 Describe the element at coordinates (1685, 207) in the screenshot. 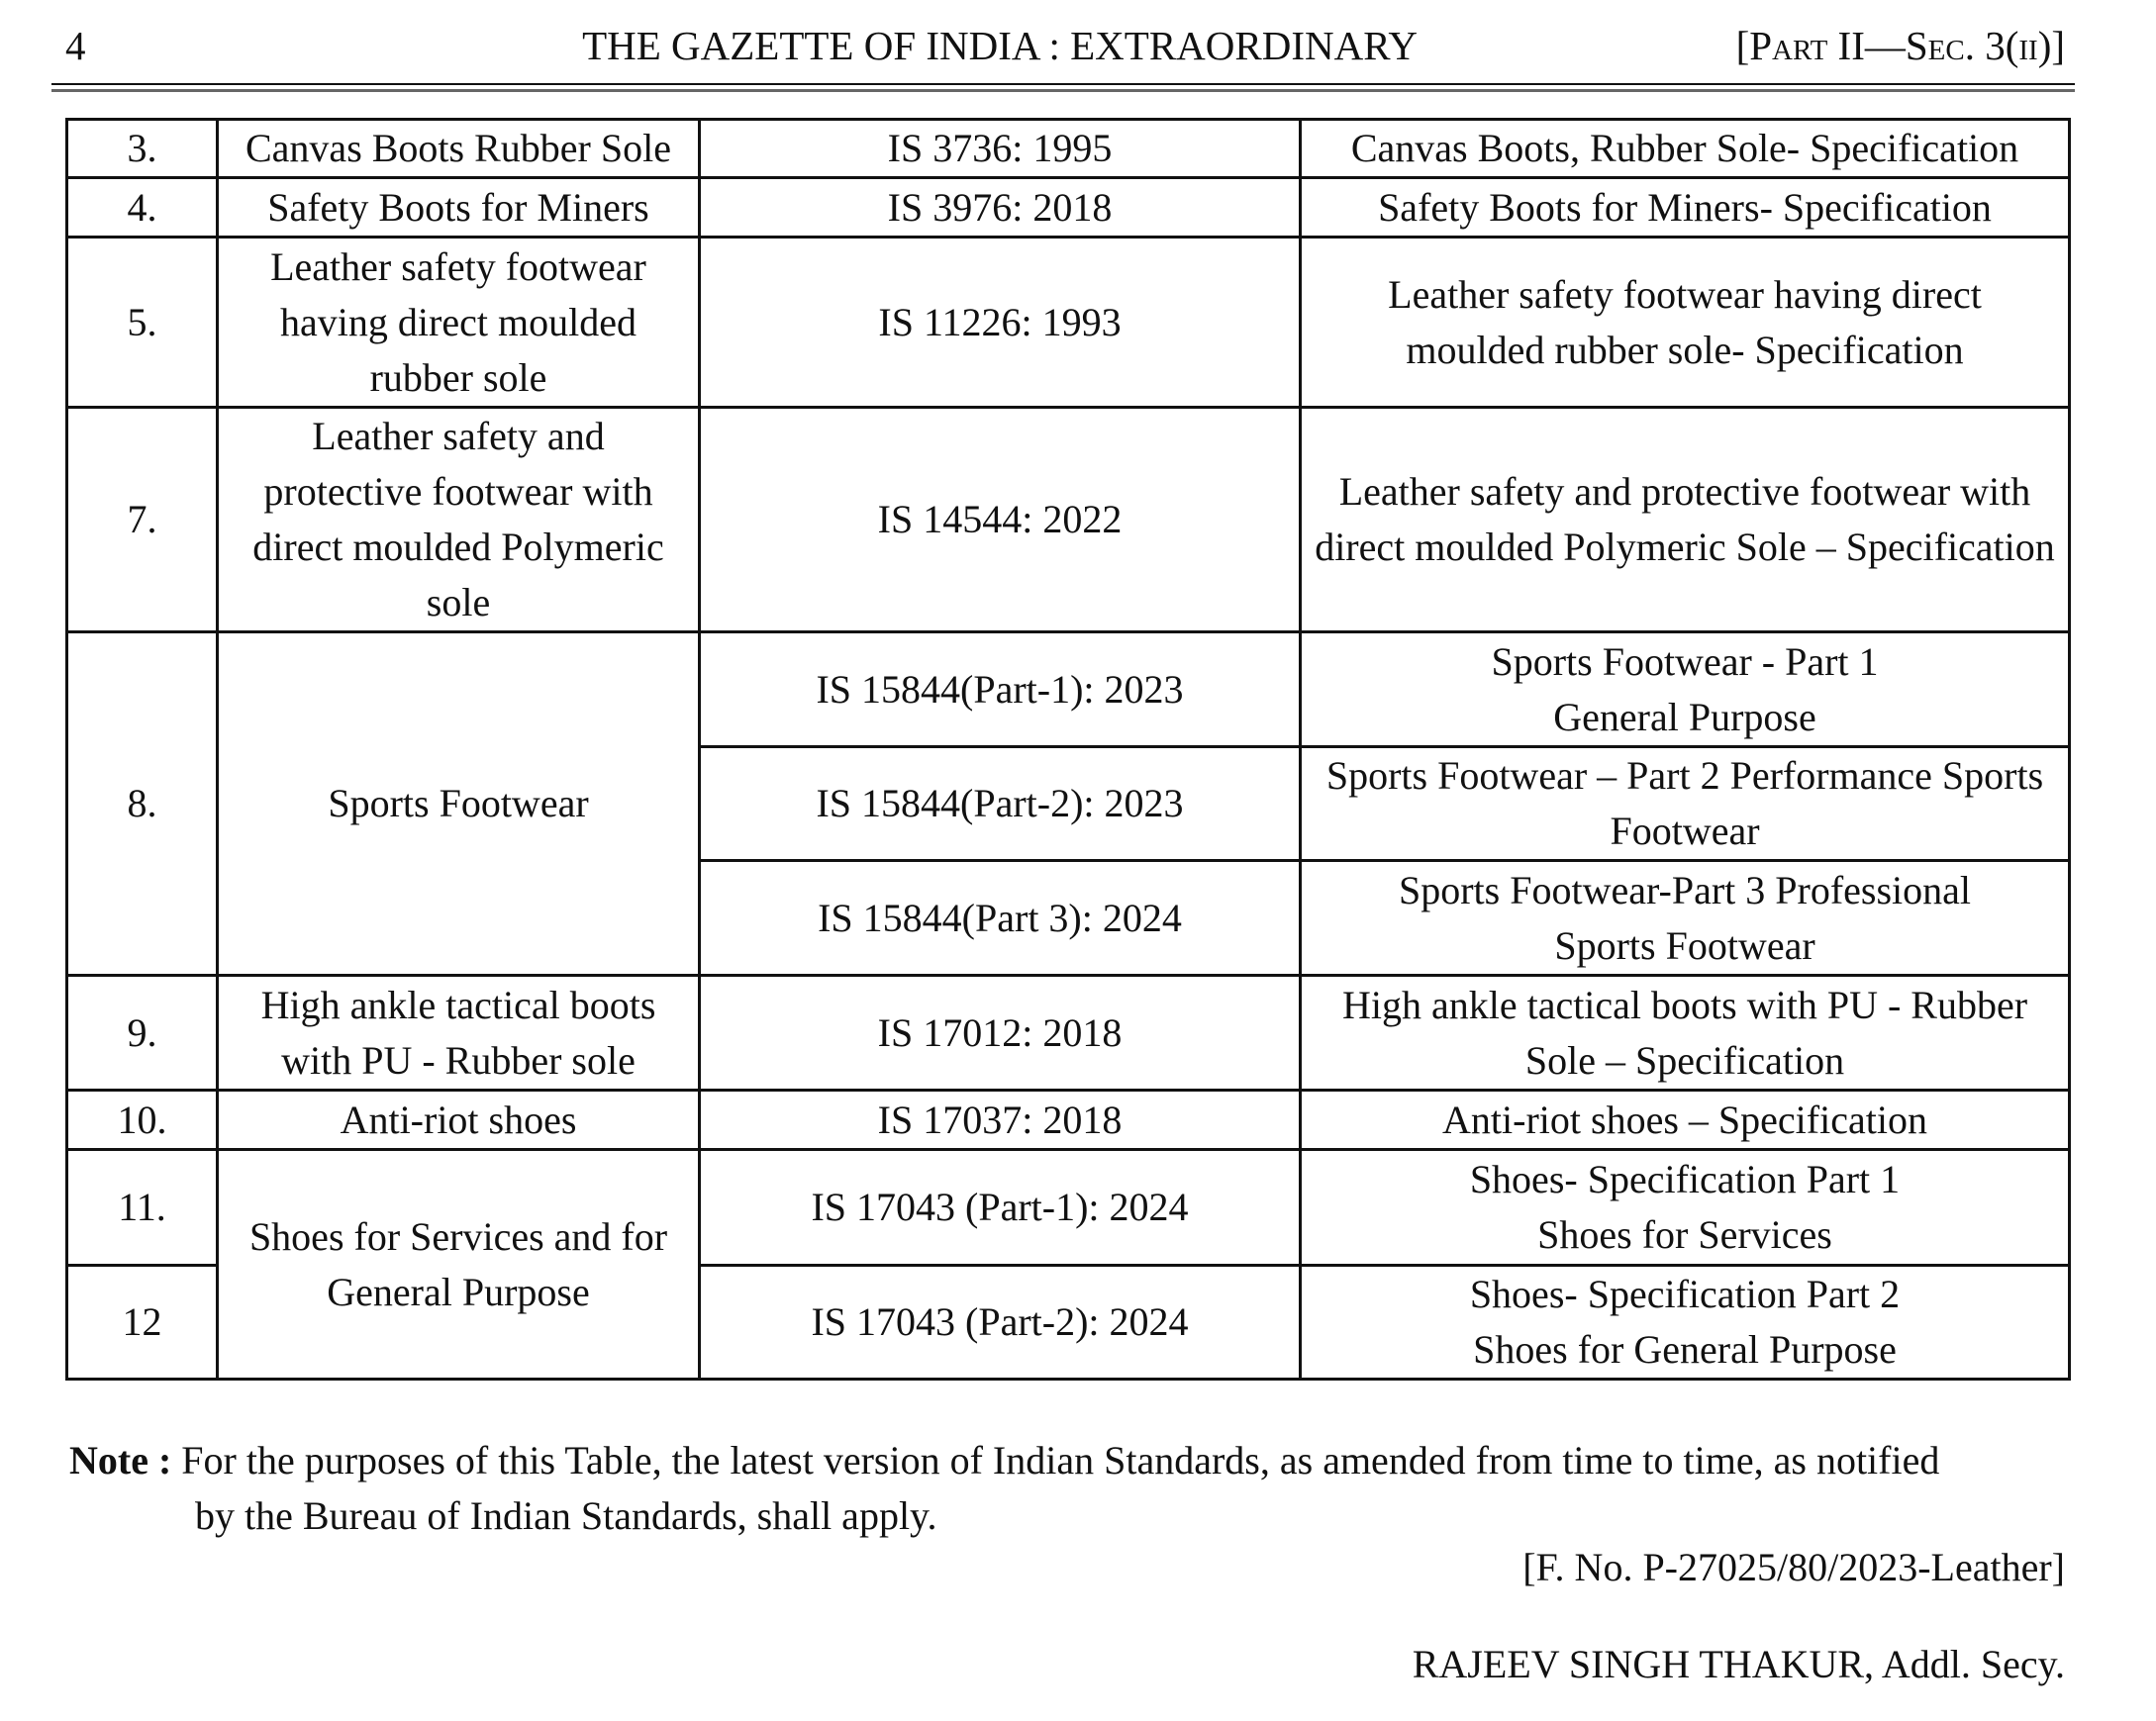

I see `standard-title: Safety Boots for Miners- Specification` at that location.